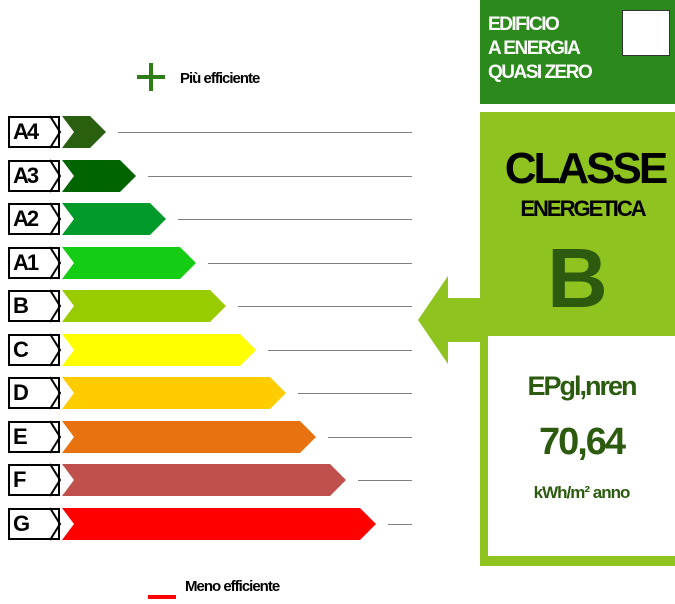 Image resolution: width=675 pixels, height=604 pixels. I want to click on nzeb-checkbox, so click(646, 33).